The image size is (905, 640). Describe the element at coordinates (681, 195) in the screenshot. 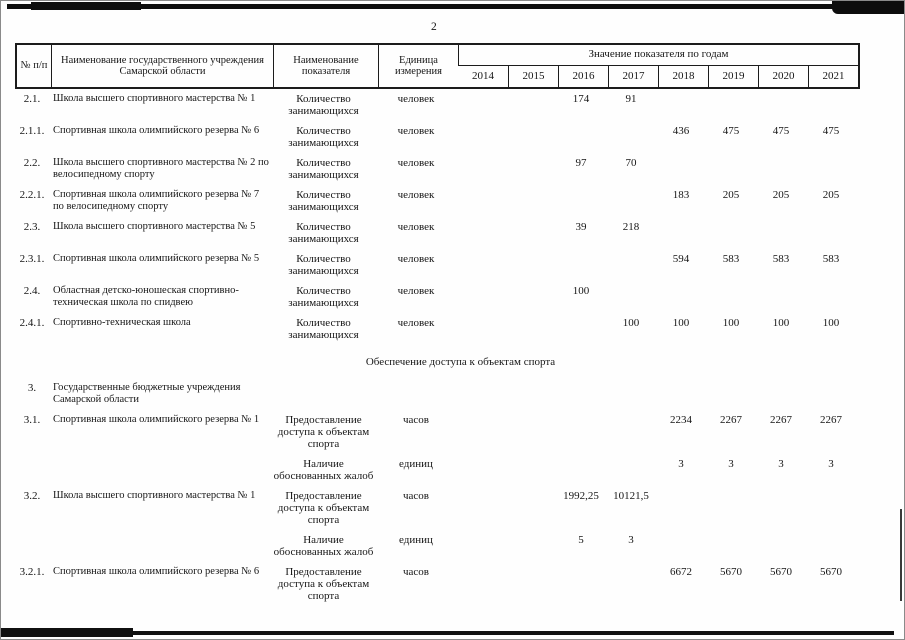

I see `row-value: 183` at that location.